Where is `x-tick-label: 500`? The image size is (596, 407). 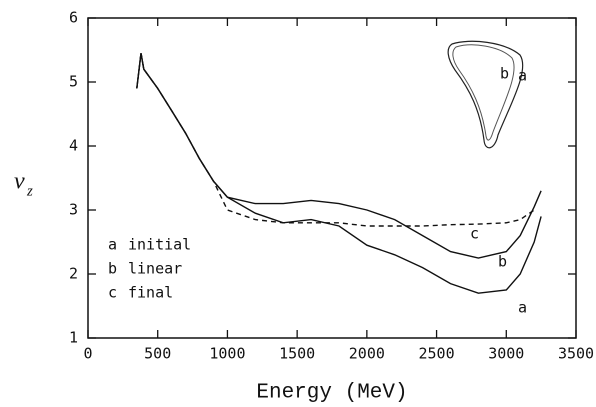
x-tick-label: 500 is located at coordinates (157, 354).